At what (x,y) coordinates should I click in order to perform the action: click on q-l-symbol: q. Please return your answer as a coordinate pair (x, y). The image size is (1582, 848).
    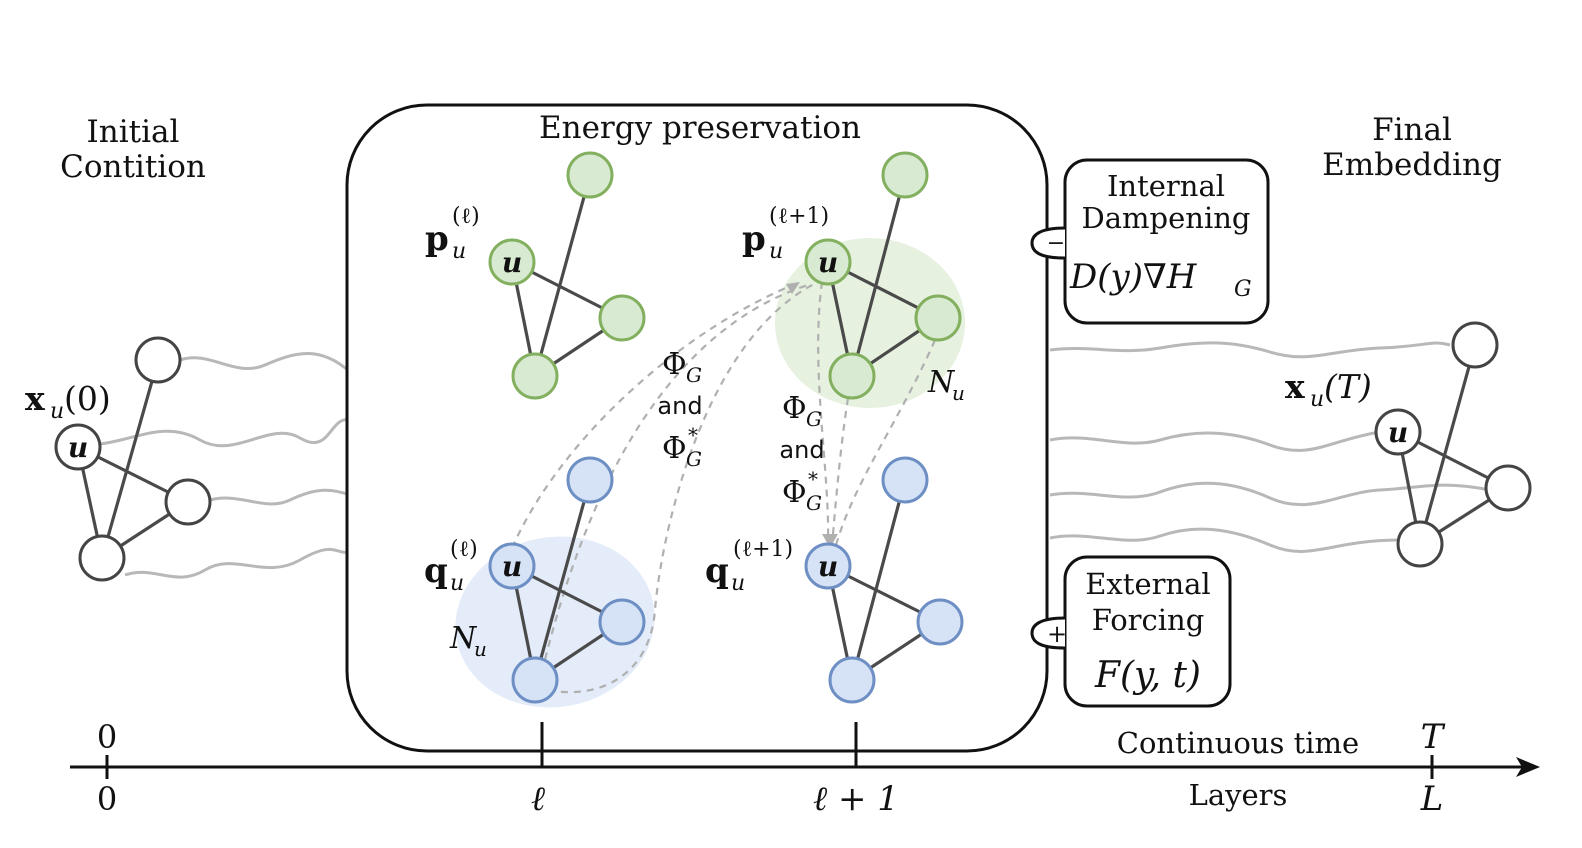
    Looking at the image, I should click on (436, 571).